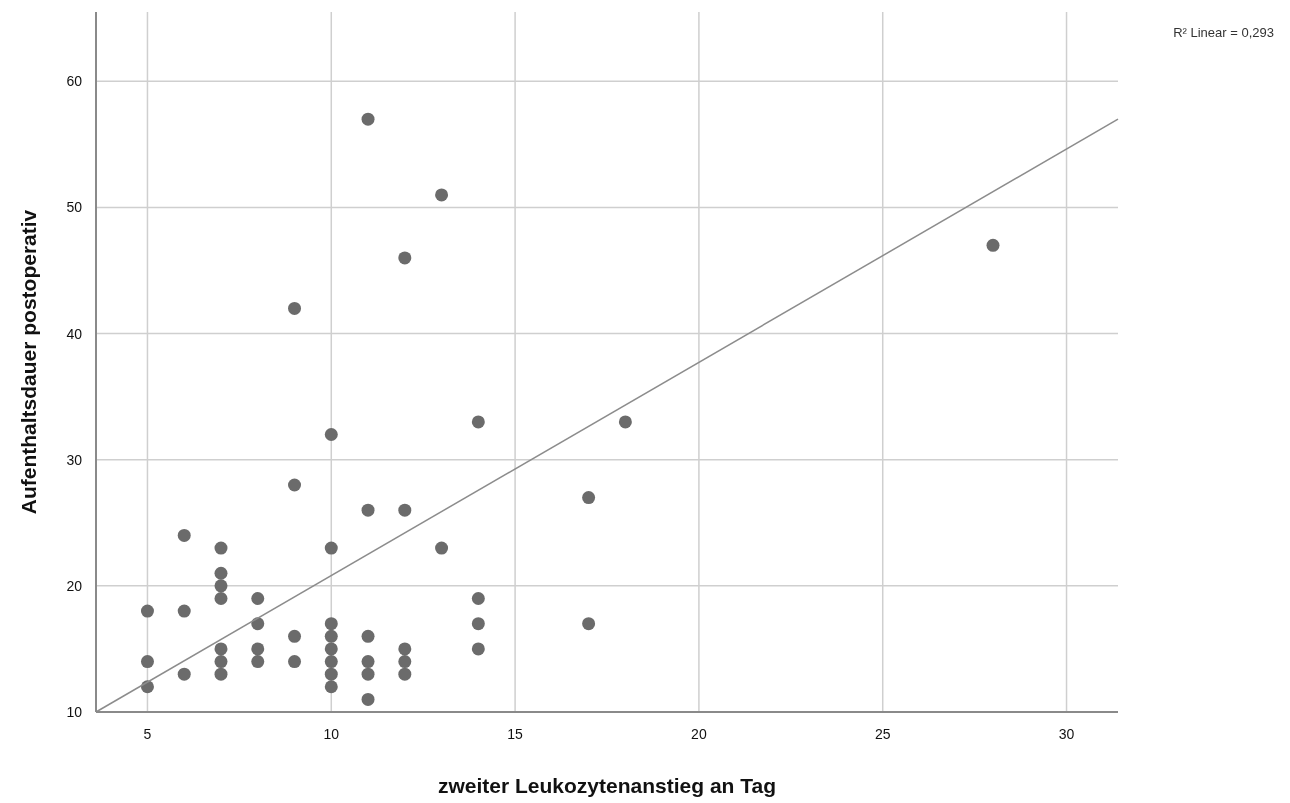  Describe the element at coordinates (147, 734) in the screenshot. I see `x-tick-label: 5` at that location.